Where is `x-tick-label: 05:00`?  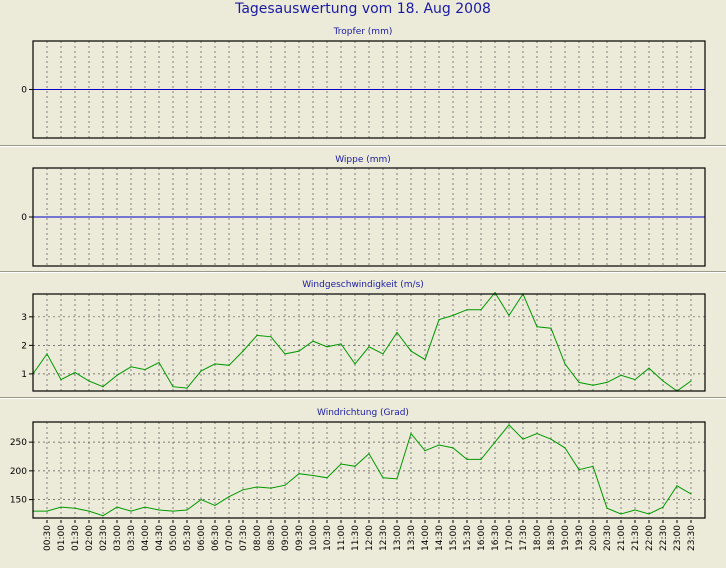 x-tick-label: 05:00 is located at coordinates (174, 538).